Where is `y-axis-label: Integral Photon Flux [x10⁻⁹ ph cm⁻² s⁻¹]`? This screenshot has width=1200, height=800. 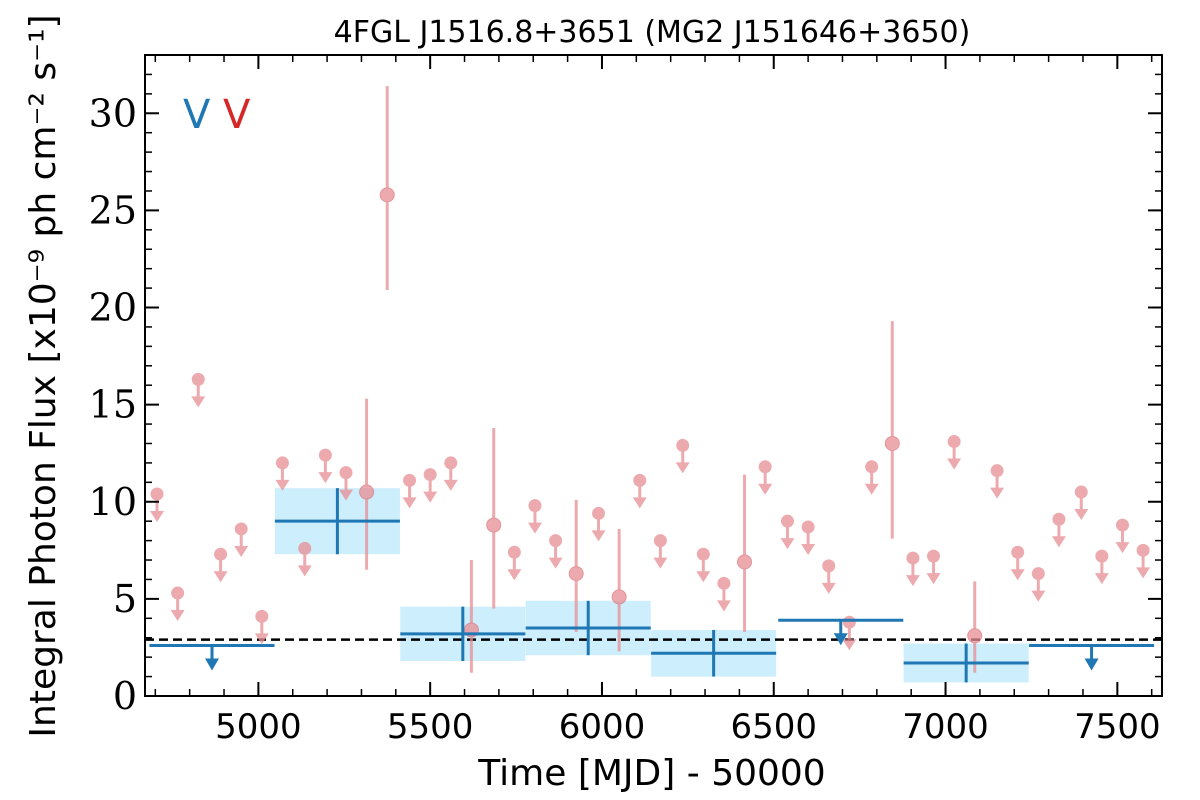
y-axis-label: Integral Photon Flux [x10⁻⁹ ph cm⁻² s⁻¹] is located at coordinates (43, 375).